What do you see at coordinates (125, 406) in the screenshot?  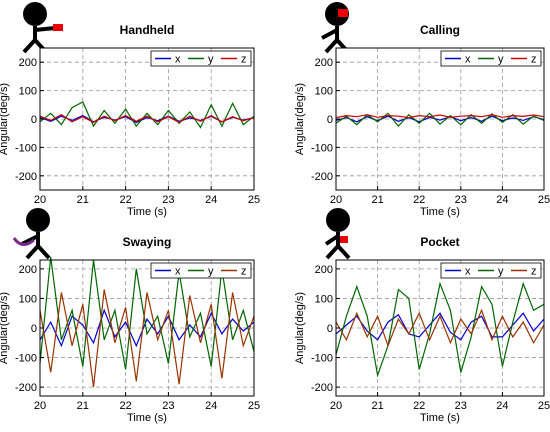 I see `swaying-xtick-label: 22` at bounding box center [125, 406].